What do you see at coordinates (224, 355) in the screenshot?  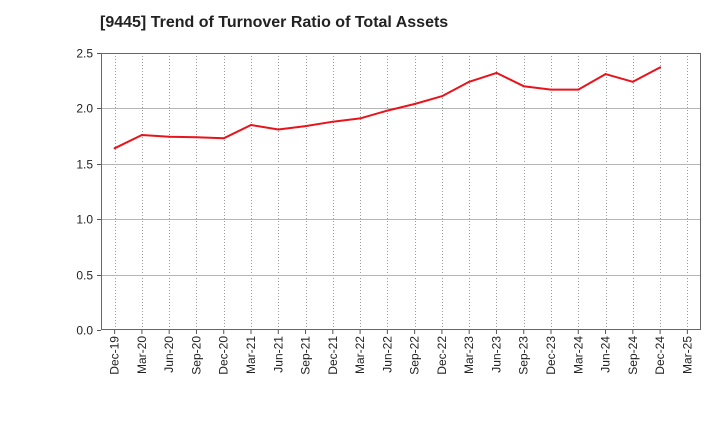 I see `x-tick-label: Dec-20` at bounding box center [224, 355].